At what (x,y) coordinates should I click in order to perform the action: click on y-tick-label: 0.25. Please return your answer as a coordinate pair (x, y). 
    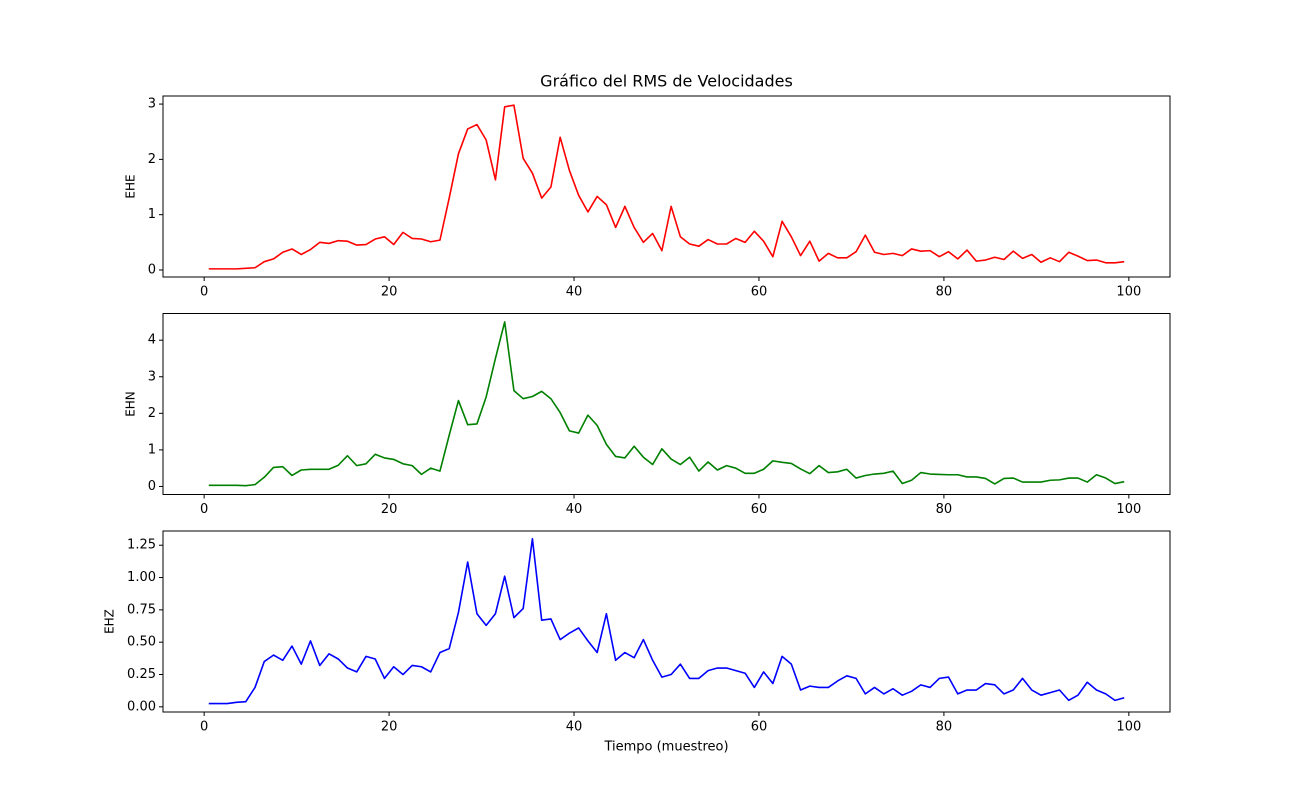
    Looking at the image, I should click on (141, 674).